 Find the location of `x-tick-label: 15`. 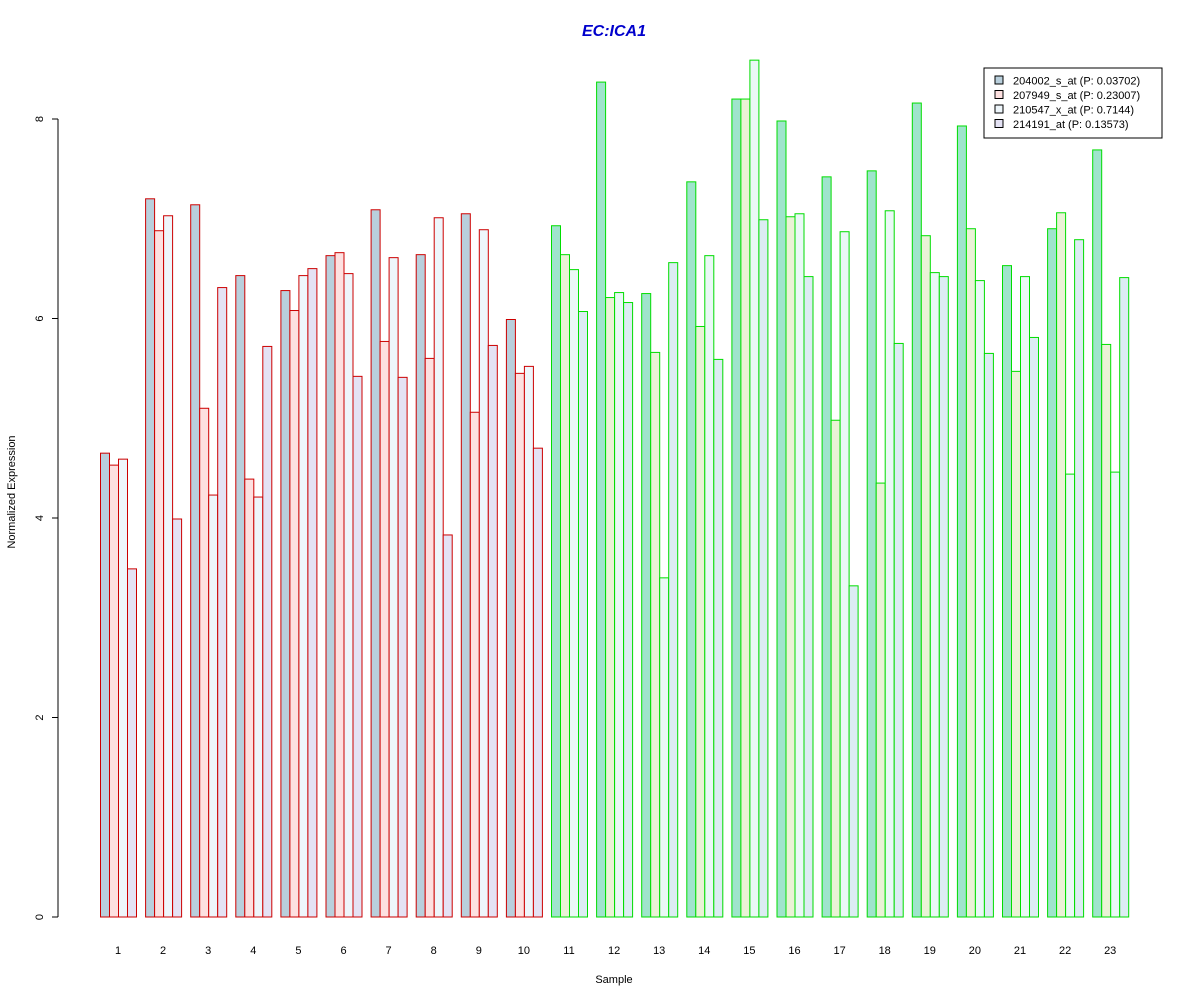

x-tick-label: 15 is located at coordinates (749, 951).